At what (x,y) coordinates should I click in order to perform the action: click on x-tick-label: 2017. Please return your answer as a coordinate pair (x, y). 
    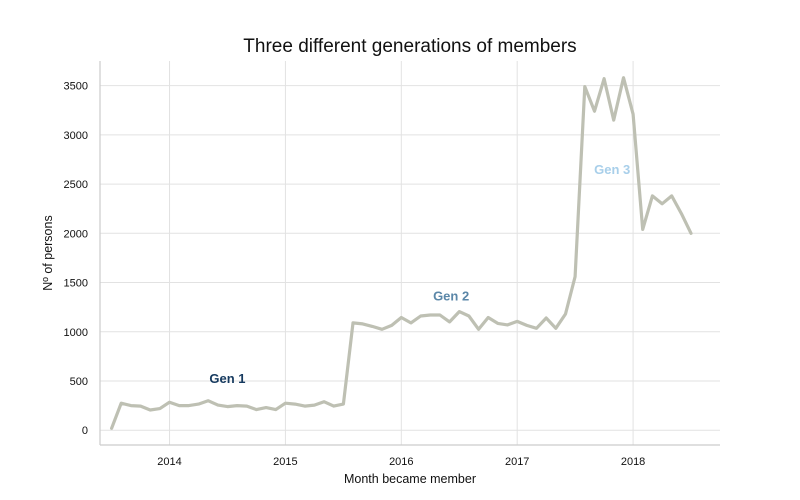
    Looking at the image, I should click on (517, 462).